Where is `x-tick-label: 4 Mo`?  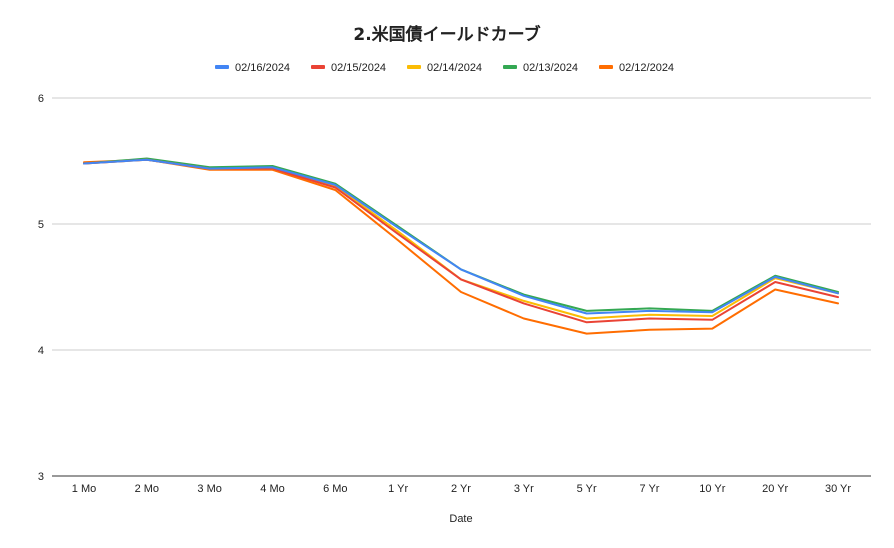 x-tick-label: 4 Mo is located at coordinates (272, 489).